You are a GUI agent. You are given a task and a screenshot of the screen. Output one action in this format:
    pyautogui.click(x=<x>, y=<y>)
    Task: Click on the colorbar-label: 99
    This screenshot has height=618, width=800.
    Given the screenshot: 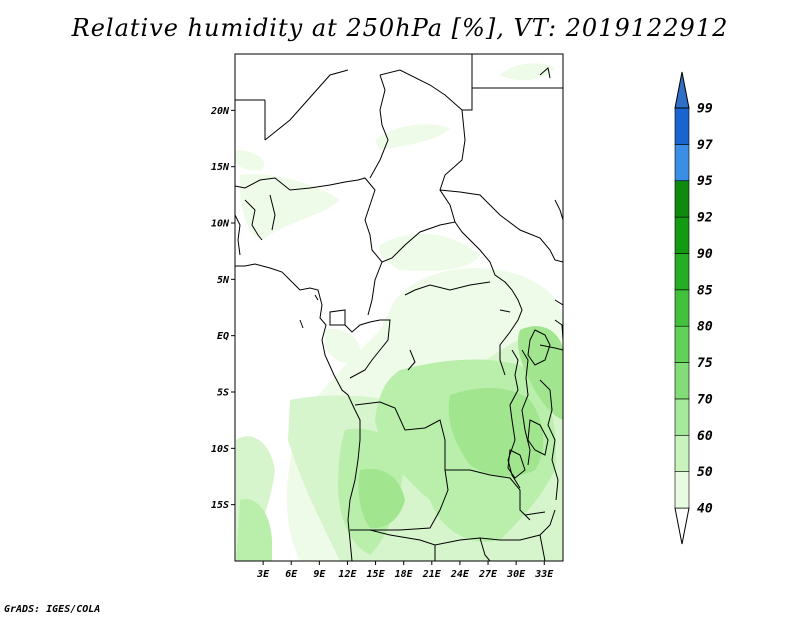 What is the action you would take?
    pyautogui.click(x=705, y=109)
    